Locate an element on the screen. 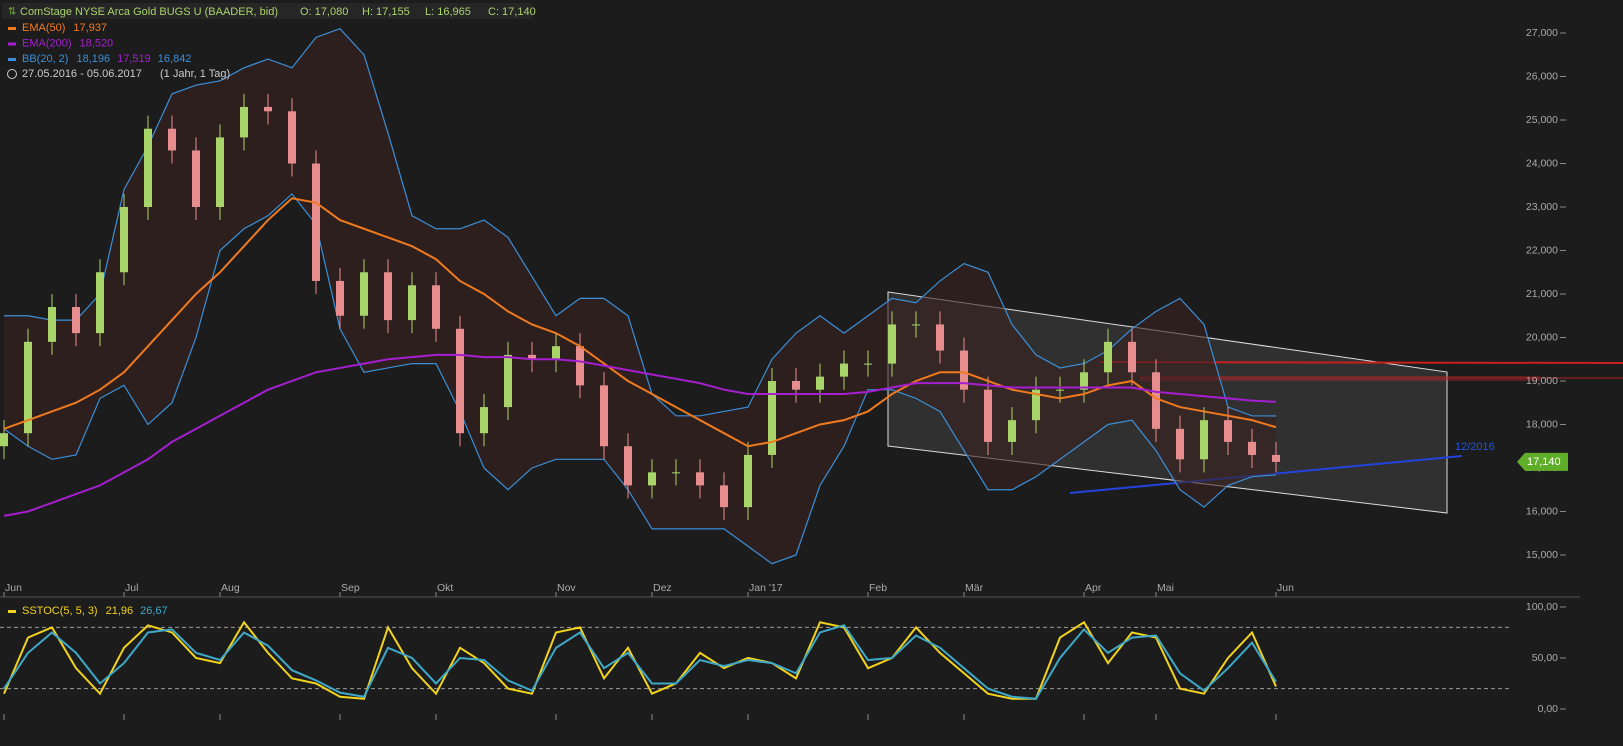 Image resolution: width=1623 pixels, height=746 pixels. last-price-label: 17,140 is located at coordinates (1544, 462).